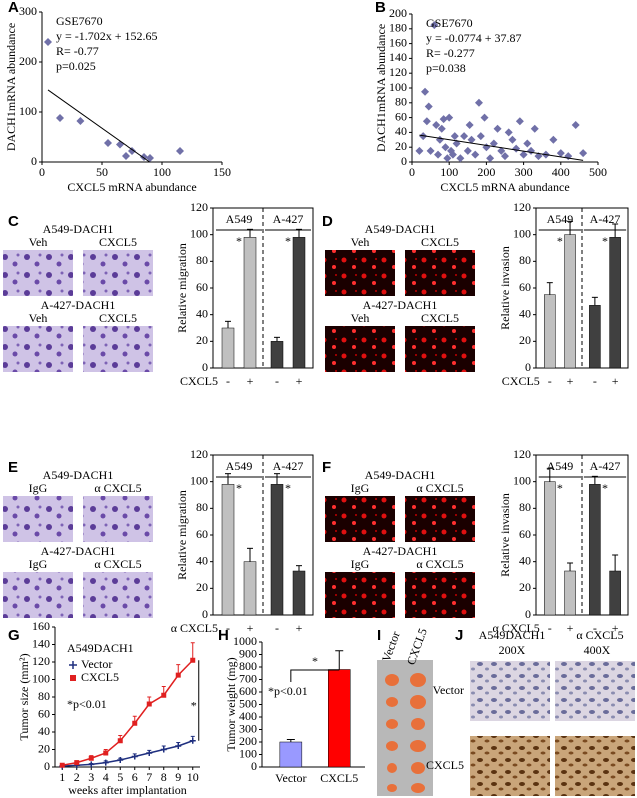 This screenshot has width=637, height=798. Describe the element at coordinates (76, 66) in the screenshot. I see `annotation: p=0.025` at that location.